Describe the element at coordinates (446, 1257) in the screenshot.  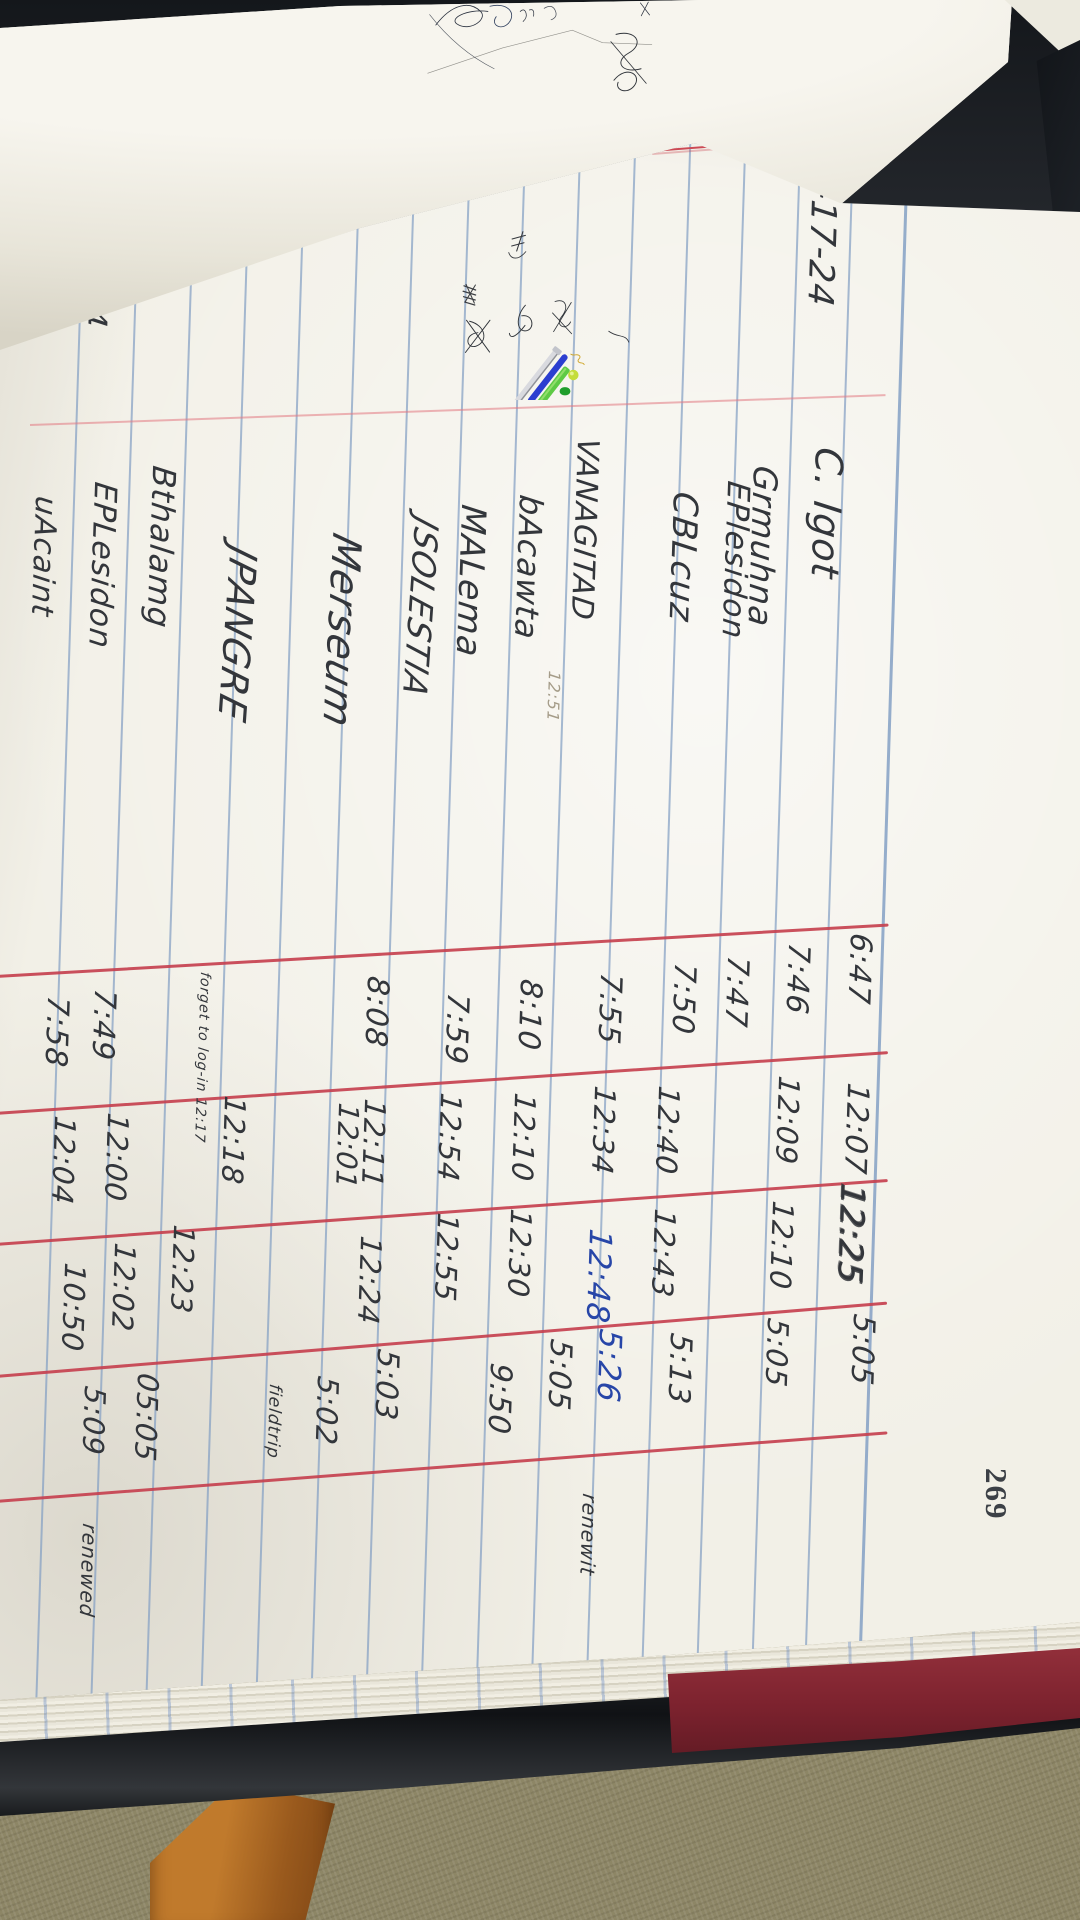
I see `time-entry: 12:55` at that location.